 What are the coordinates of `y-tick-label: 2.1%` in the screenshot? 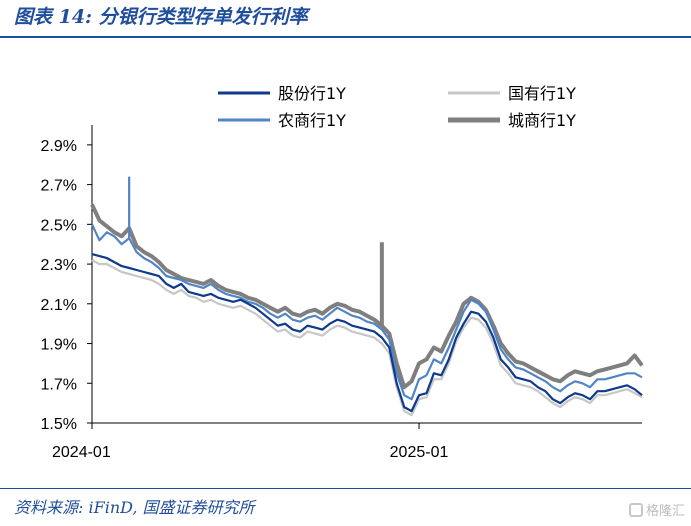 It's located at (59, 305).